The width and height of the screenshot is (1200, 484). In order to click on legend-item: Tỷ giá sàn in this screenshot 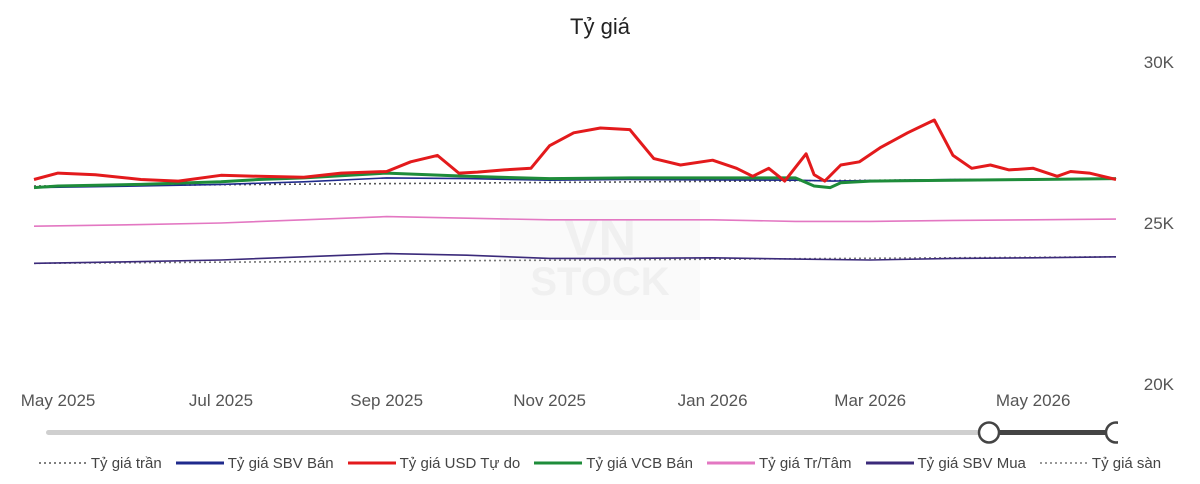, I will do `click(1100, 463)`.